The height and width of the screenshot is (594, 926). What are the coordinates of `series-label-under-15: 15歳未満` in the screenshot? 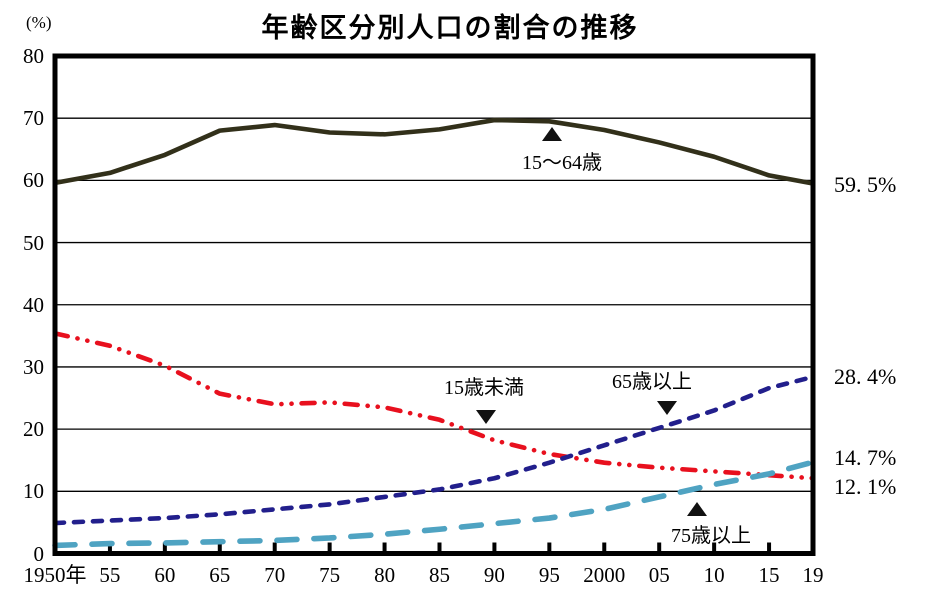 It's located at (484, 388).